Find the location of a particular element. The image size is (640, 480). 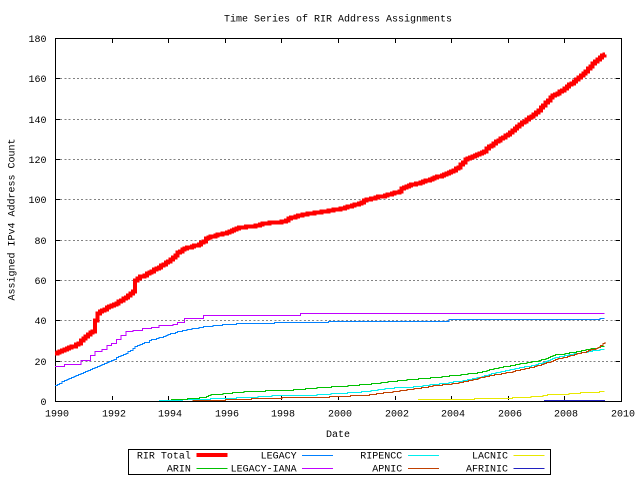

svg-text: 1998 is located at coordinates (283, 415).